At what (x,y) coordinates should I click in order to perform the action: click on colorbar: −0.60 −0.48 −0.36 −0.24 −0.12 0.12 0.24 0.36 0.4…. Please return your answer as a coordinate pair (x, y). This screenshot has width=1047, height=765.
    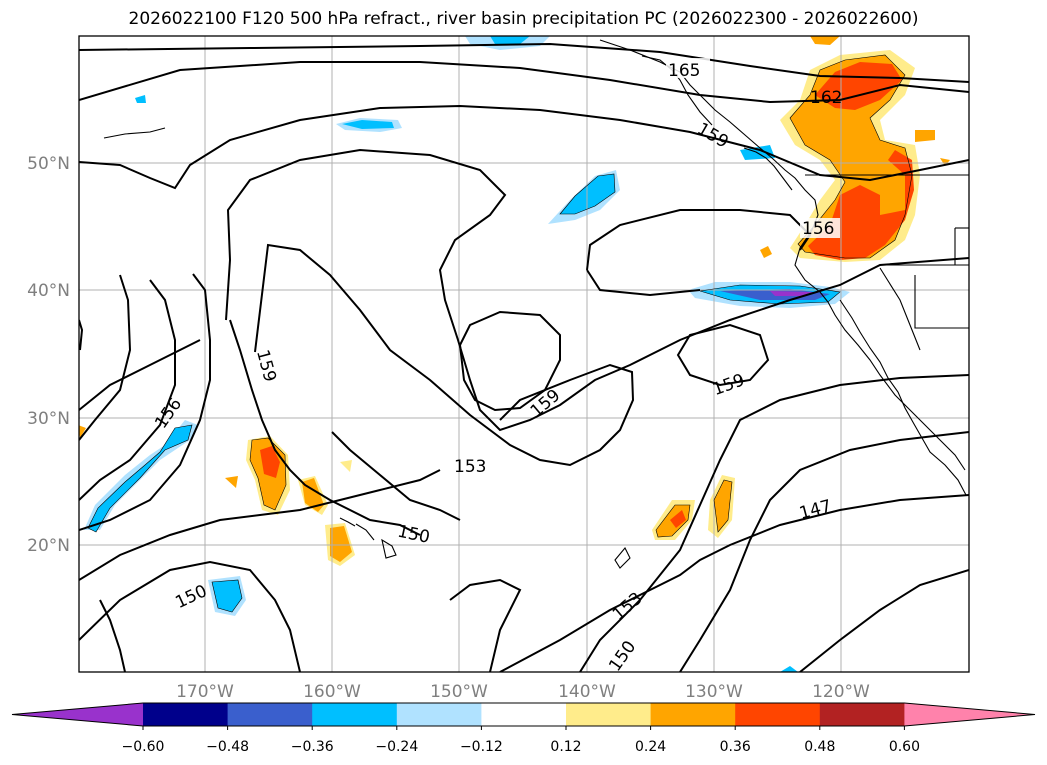
    Looking at the image, I should click on (523, 728).